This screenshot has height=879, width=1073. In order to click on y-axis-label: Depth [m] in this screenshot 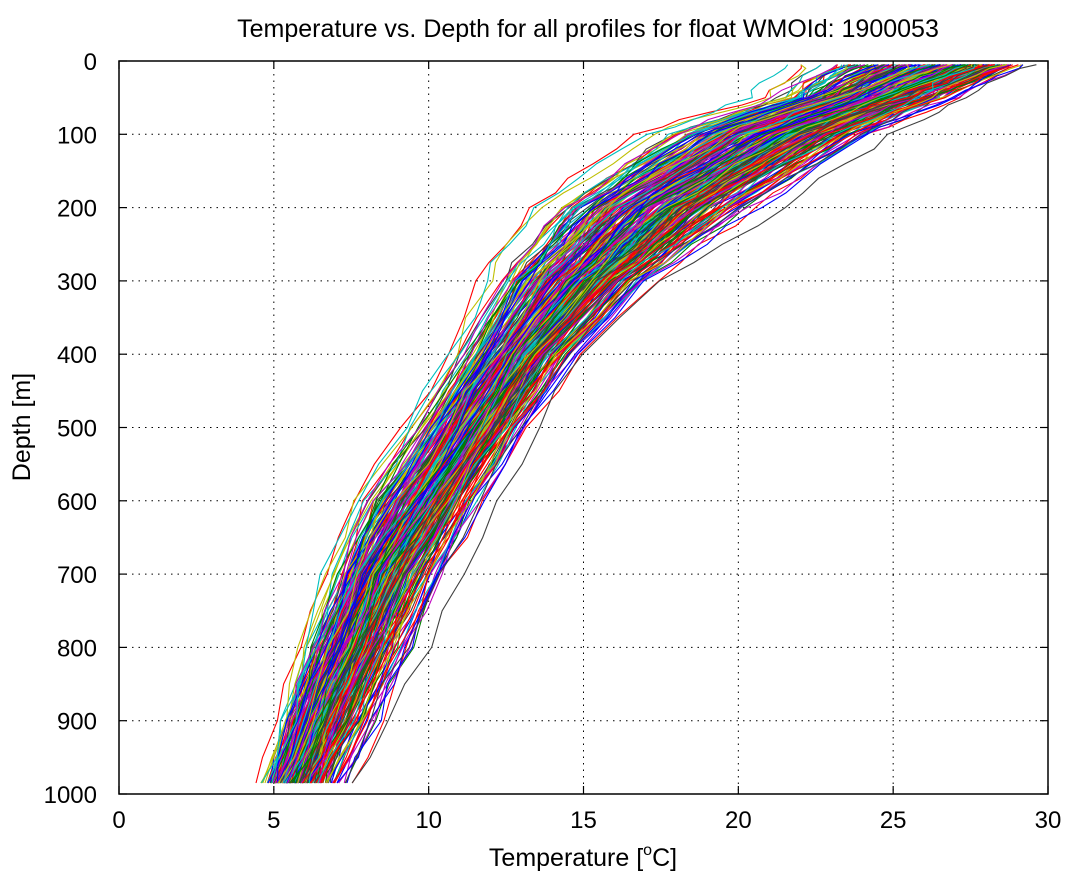, I will do `click(22, 427)`.